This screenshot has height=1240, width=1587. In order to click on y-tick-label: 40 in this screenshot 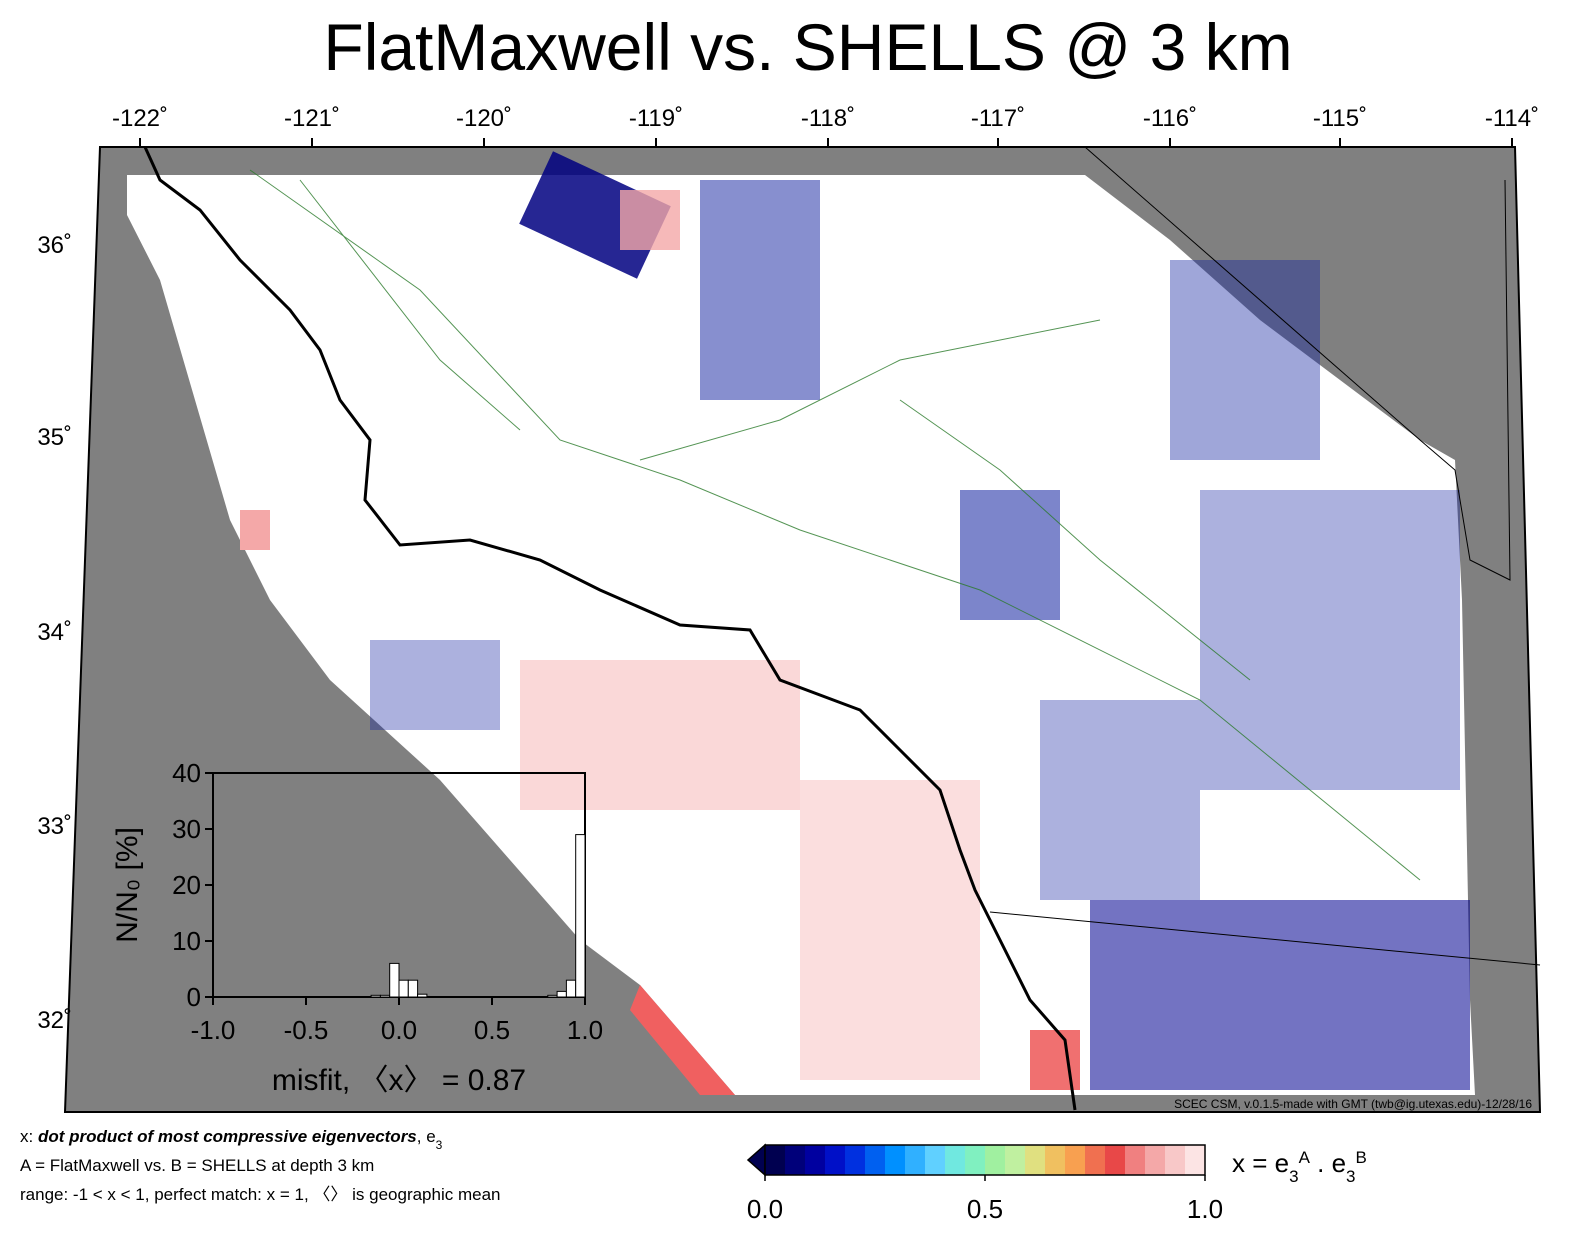, I will do `click(186, 773)`.